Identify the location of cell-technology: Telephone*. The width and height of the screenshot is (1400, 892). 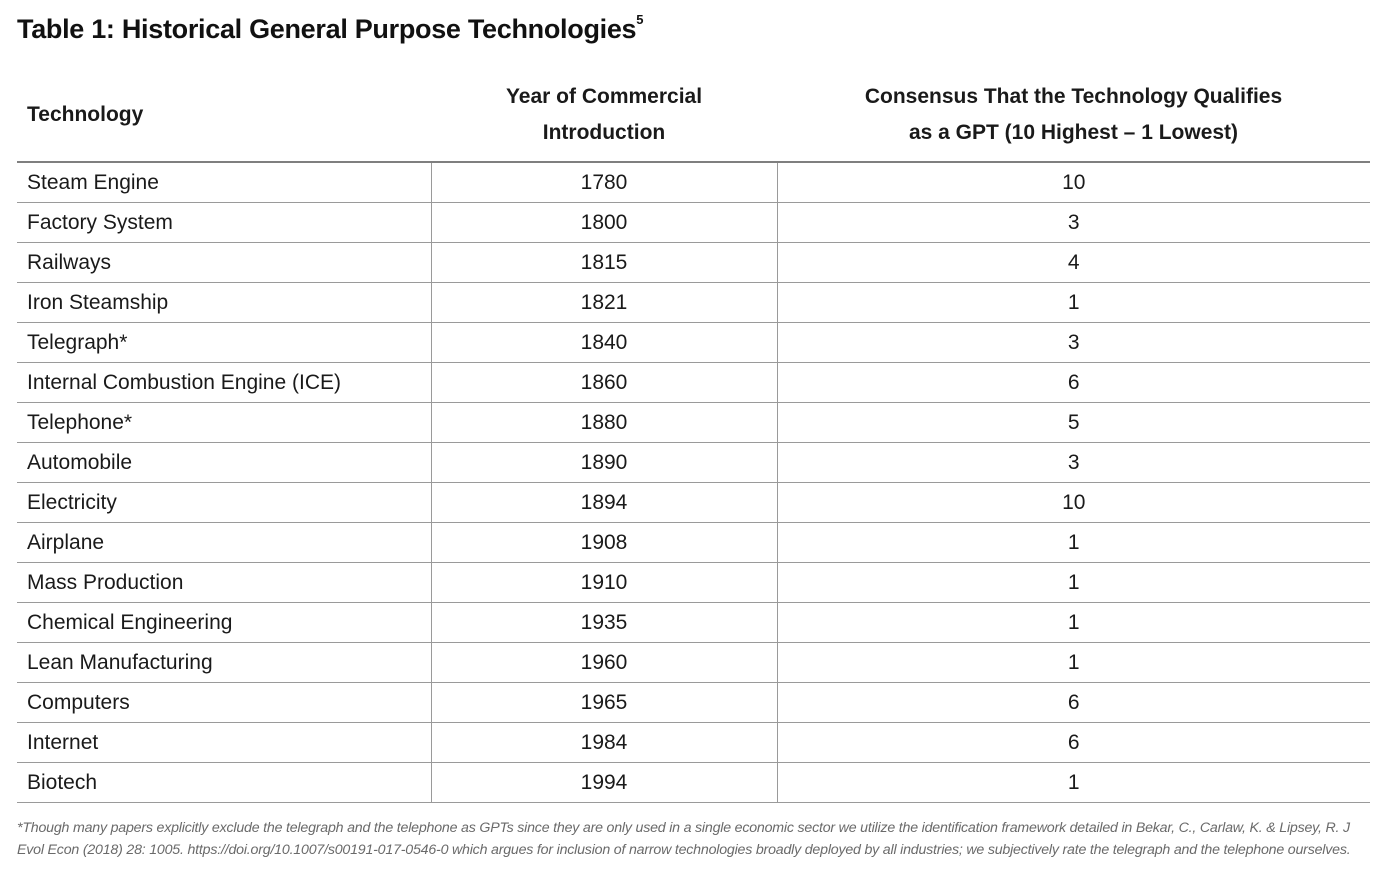
(224, 422).